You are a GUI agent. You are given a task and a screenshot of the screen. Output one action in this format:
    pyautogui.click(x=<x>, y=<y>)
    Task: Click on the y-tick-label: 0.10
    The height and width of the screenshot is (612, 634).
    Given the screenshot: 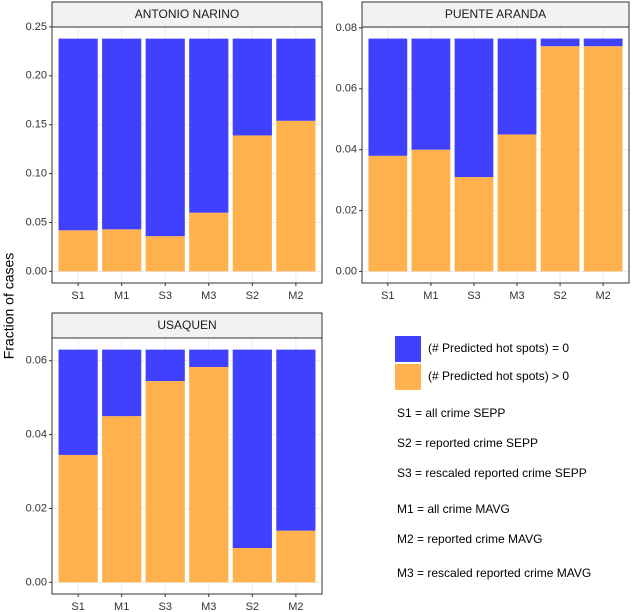 What is the action you would take?
    pyautogui.click(x=36, y=173)
    